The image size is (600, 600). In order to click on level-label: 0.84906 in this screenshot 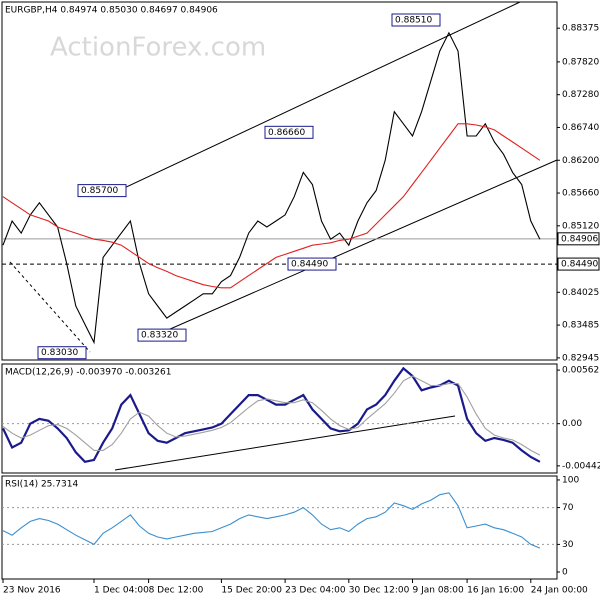, I will do `click(579, 239)`.